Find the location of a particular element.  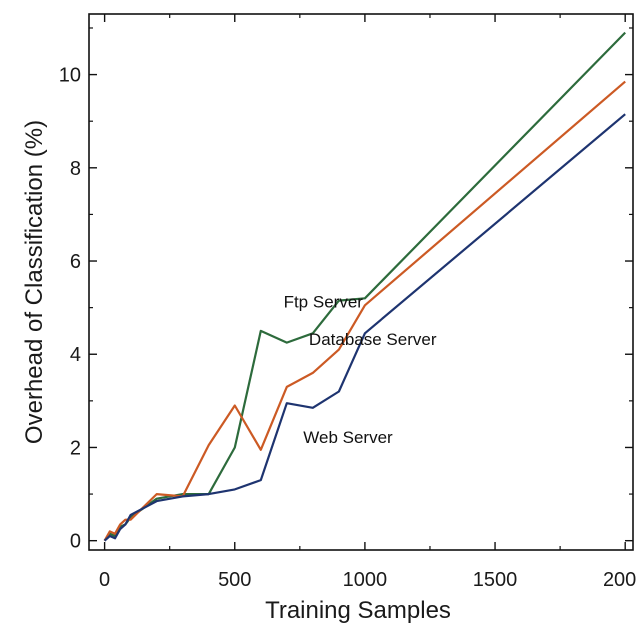

series-annotation-database-server: Database Server is located at coordinates (373, 339).